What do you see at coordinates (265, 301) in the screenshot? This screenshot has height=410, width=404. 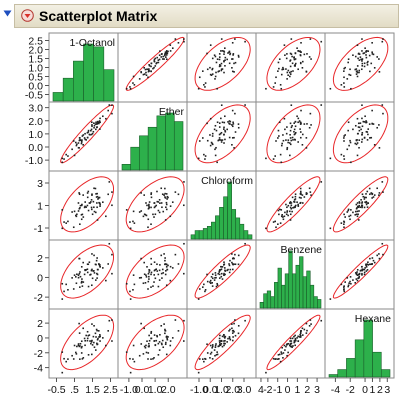 I see `histogram-bar` at bounding box center [265, 301].